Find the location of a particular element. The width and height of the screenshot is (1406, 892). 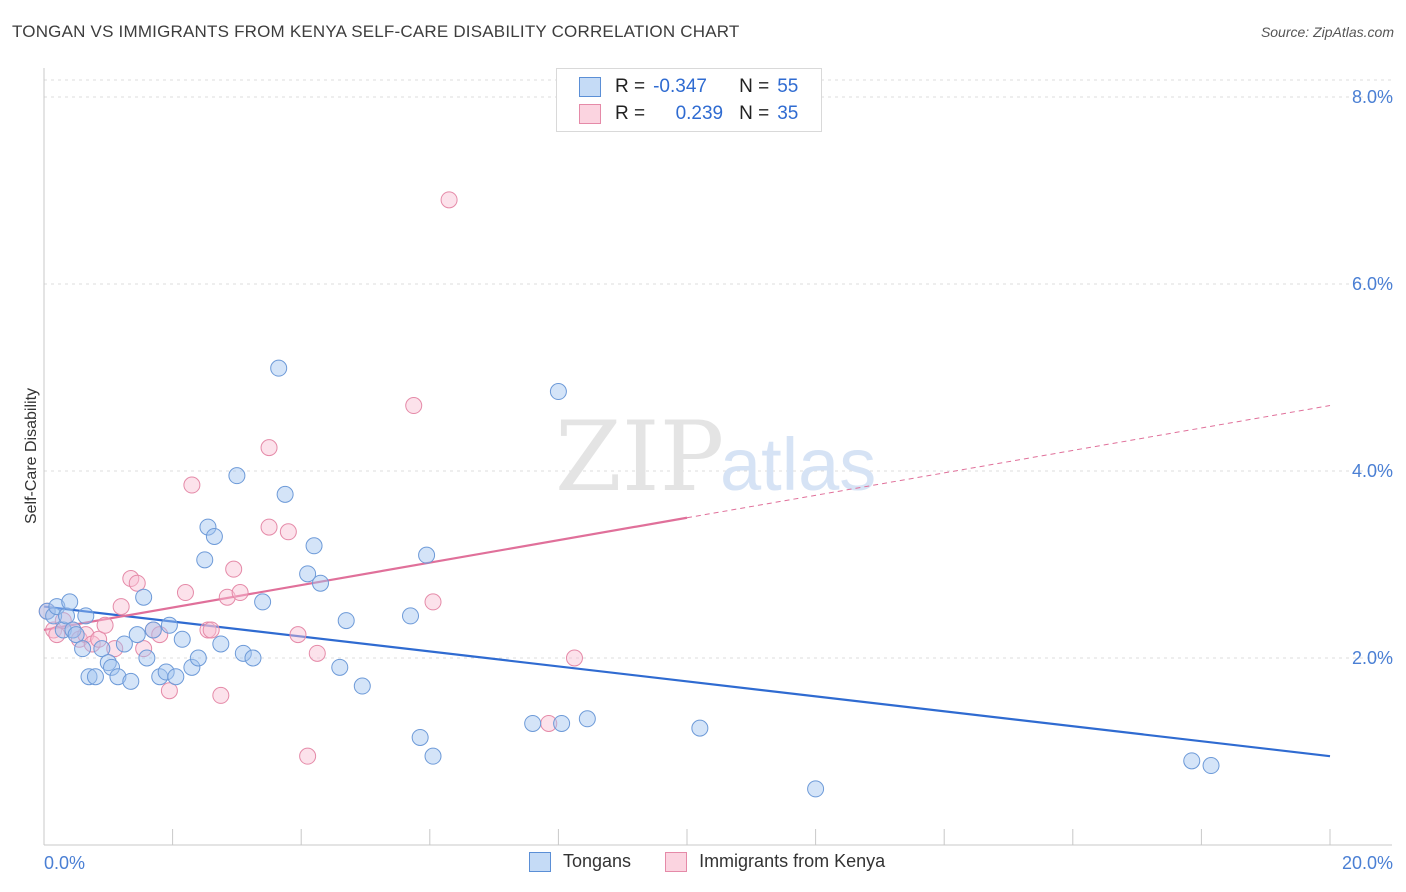

legend-swatch-tongans is located at coordinates (540, 861).